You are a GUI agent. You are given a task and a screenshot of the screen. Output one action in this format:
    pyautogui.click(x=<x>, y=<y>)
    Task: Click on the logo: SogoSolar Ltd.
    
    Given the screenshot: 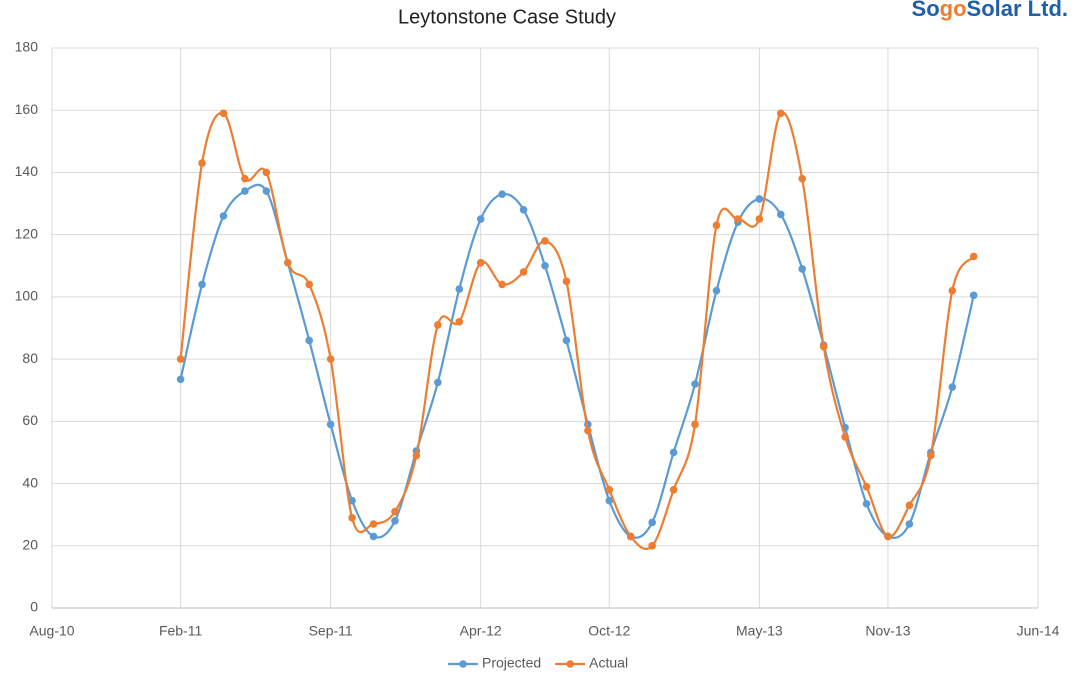 What is the action you would take?
    pyautogui.click(x=990, y=10)
    